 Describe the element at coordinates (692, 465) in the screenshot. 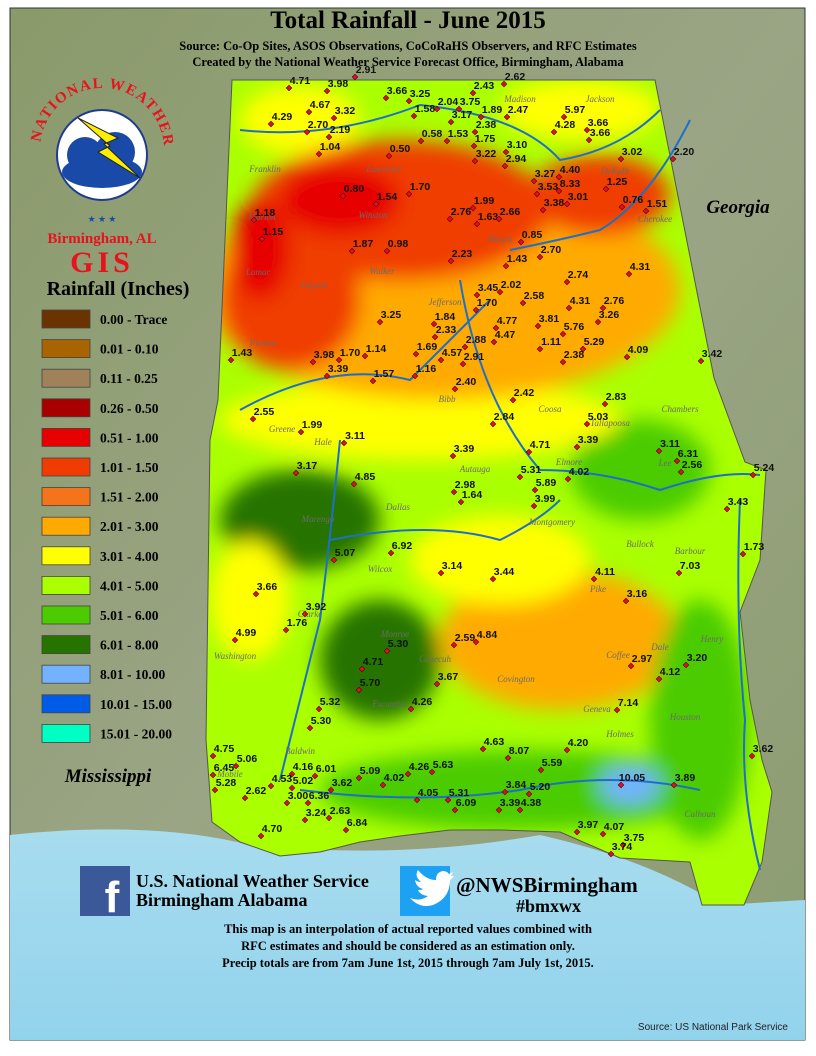

I see `station-value: 2.56` at that location.